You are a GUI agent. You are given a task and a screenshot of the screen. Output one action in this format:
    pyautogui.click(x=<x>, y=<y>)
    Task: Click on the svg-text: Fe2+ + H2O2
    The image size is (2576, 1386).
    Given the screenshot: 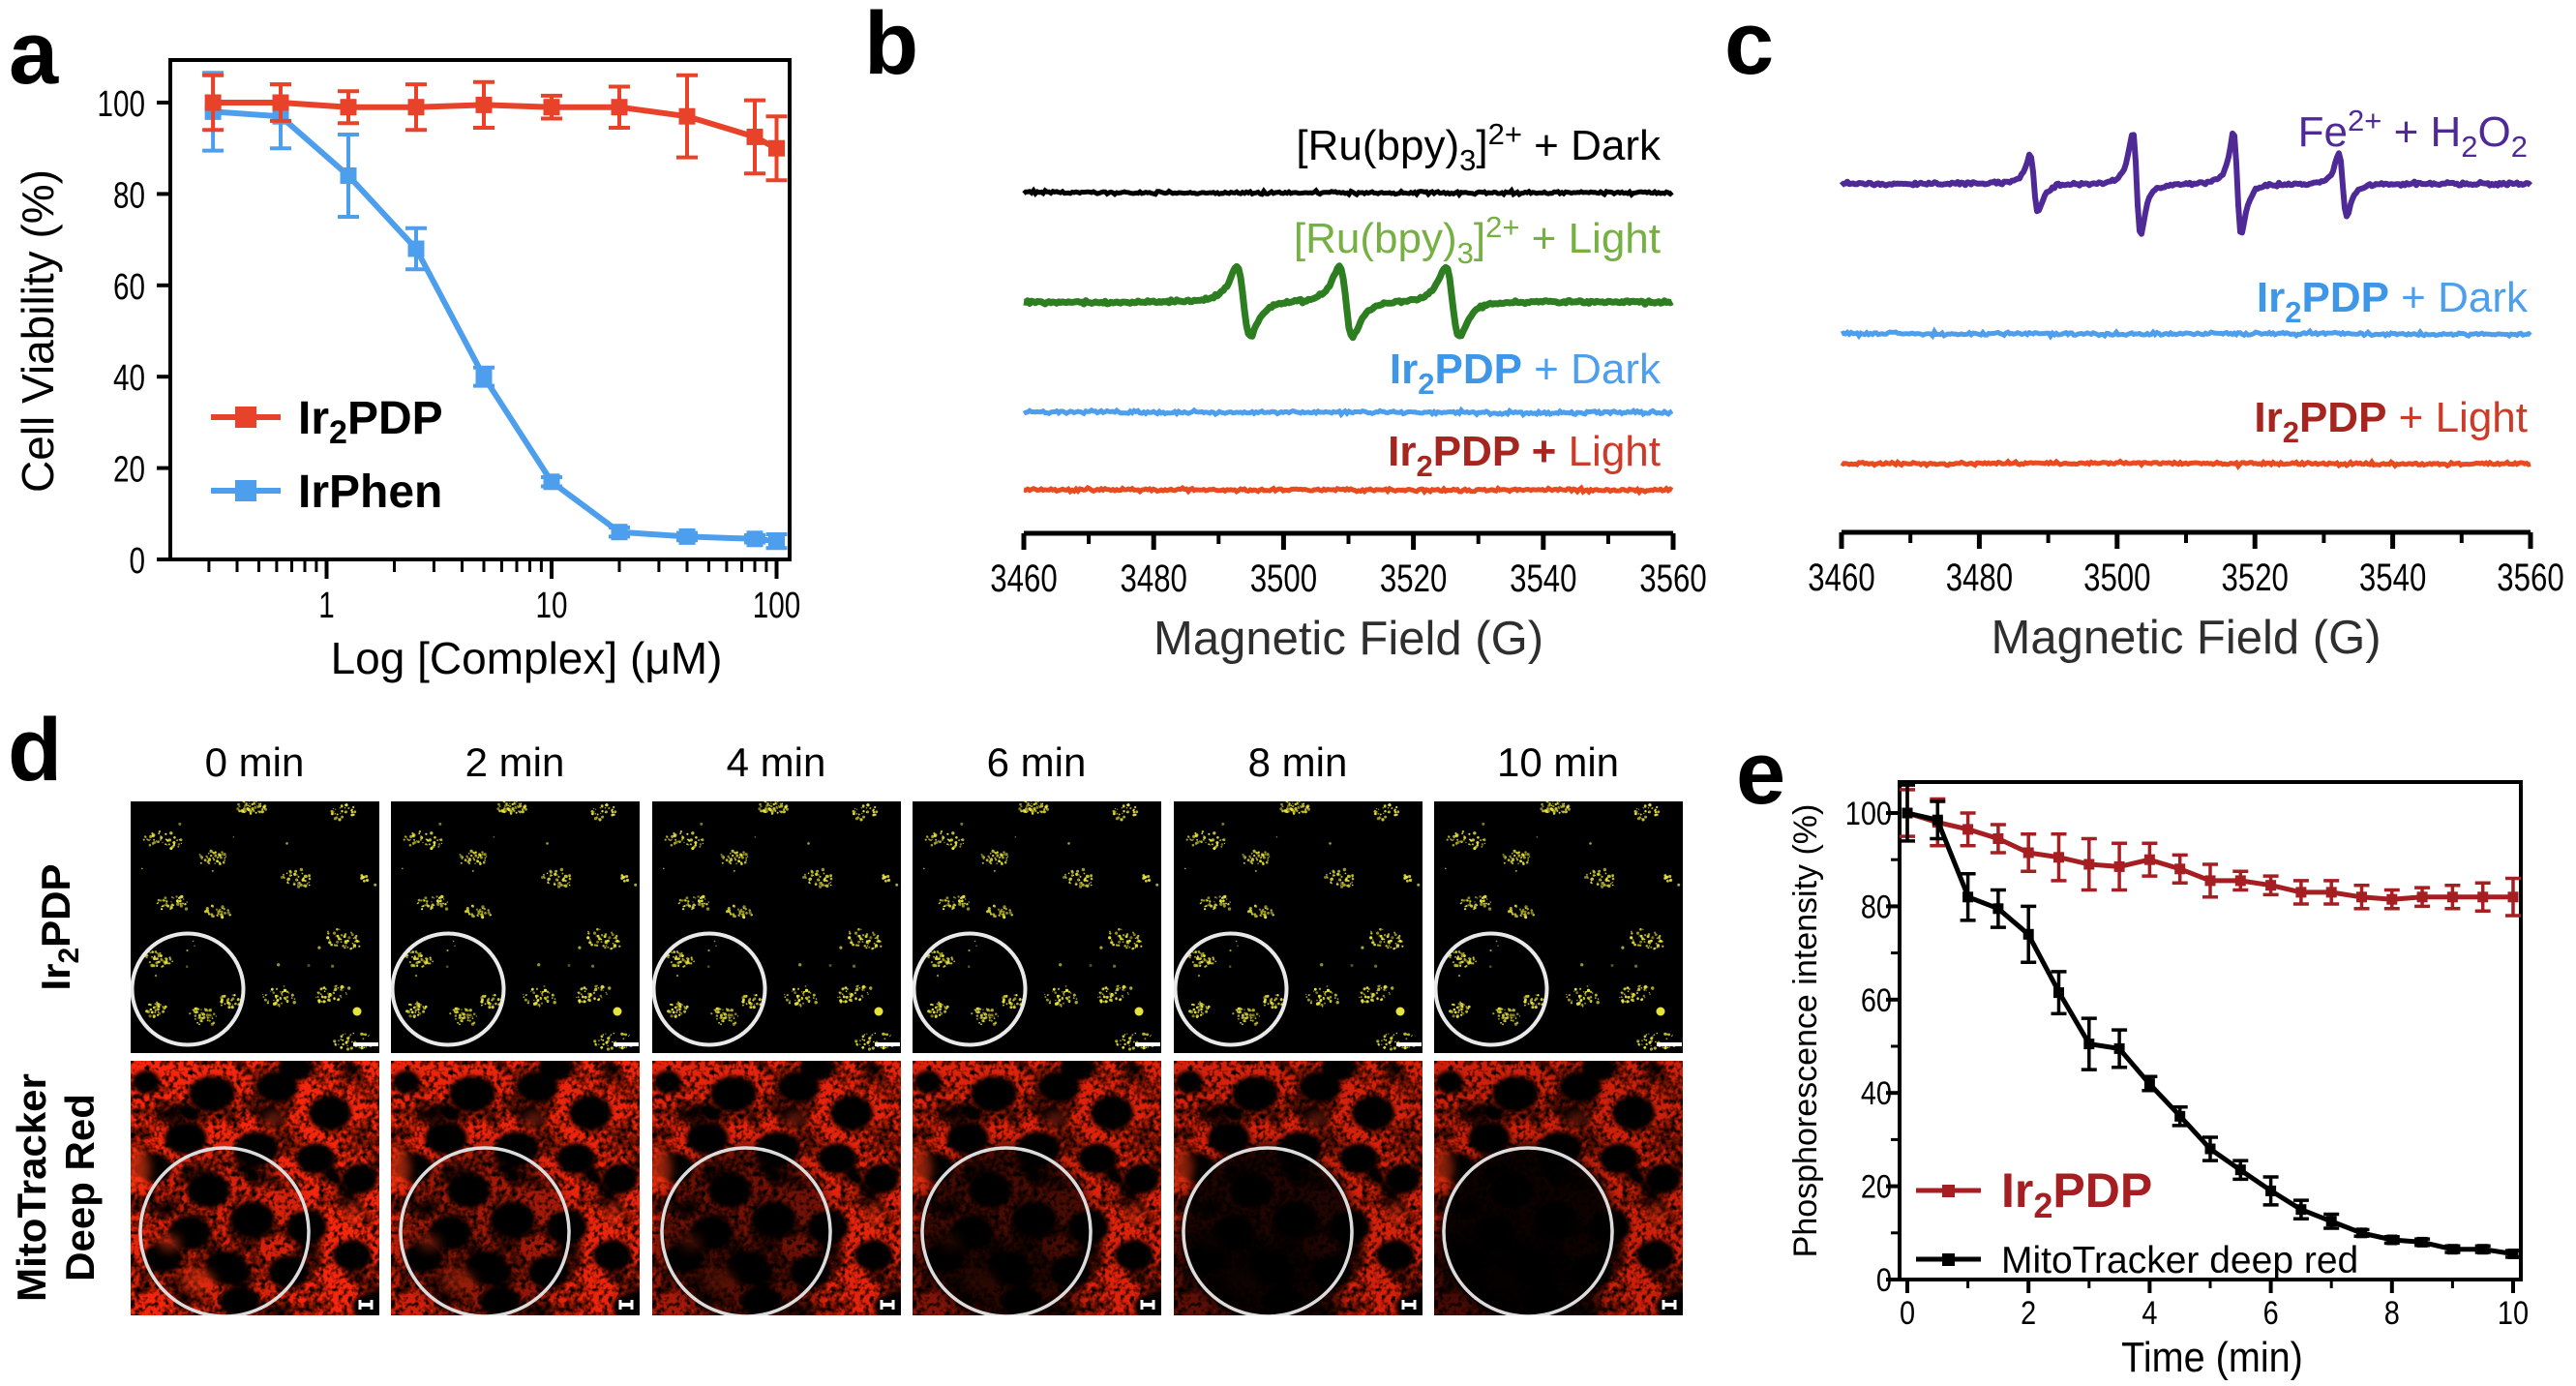 What is the action you would take?
    pyautogui.click(x=2413, y=134)
    